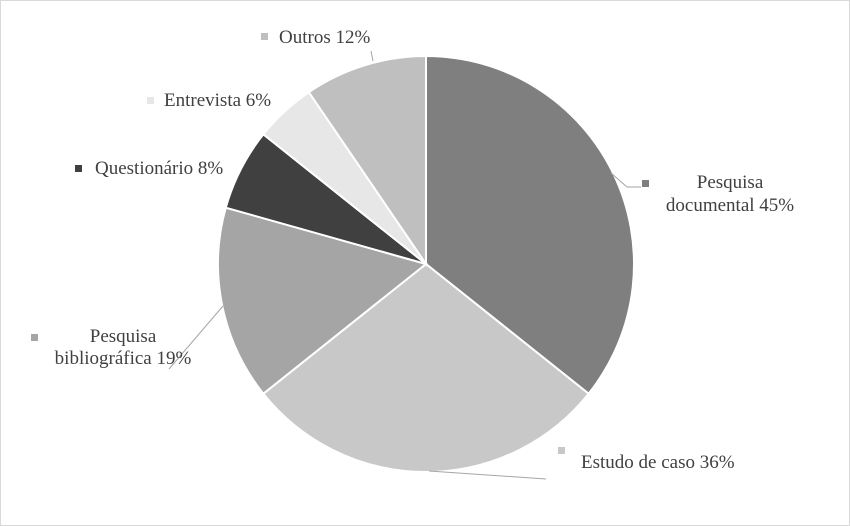 The width and height of the screenshot is (850, 526). What do you see at coordinates (123, 336) in the screenshot?
I see `slice-label-pesquisa-bibliografica-line-1: Pesquisa` at bounding box center [123, 336].